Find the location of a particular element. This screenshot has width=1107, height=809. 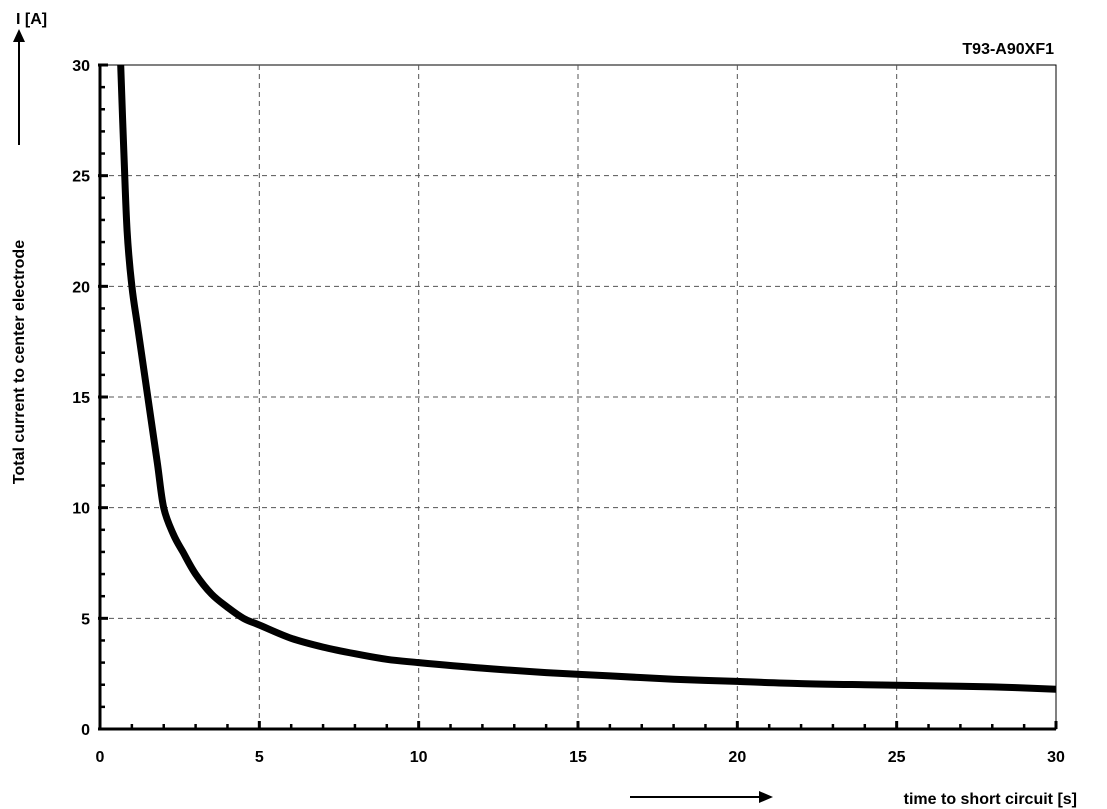

x-tick-label: 15 is located at coordinates (578, 757).